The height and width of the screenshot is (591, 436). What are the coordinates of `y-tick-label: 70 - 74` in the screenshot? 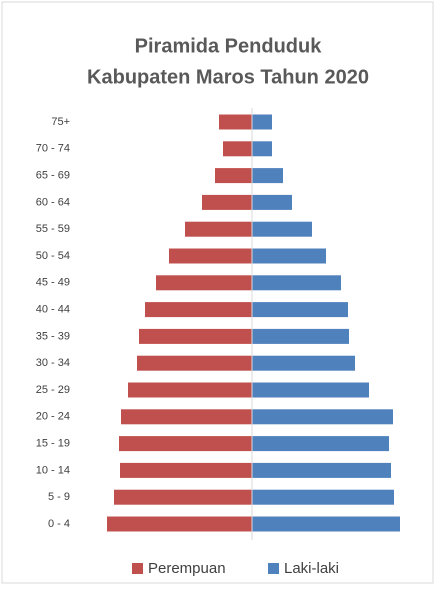 It's located at (53, 149).